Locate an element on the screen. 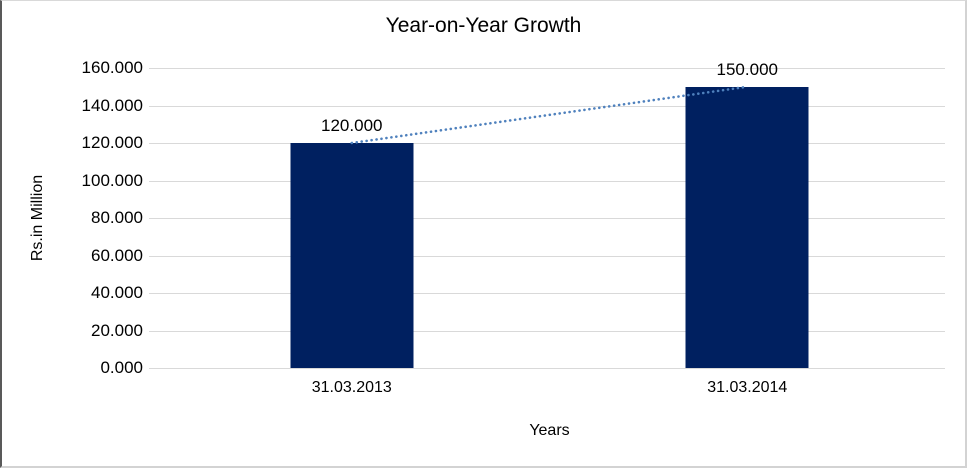 The height and width of the screenshot is (468, 967). trendline-dotted-line is located at coordinates (549, 115).